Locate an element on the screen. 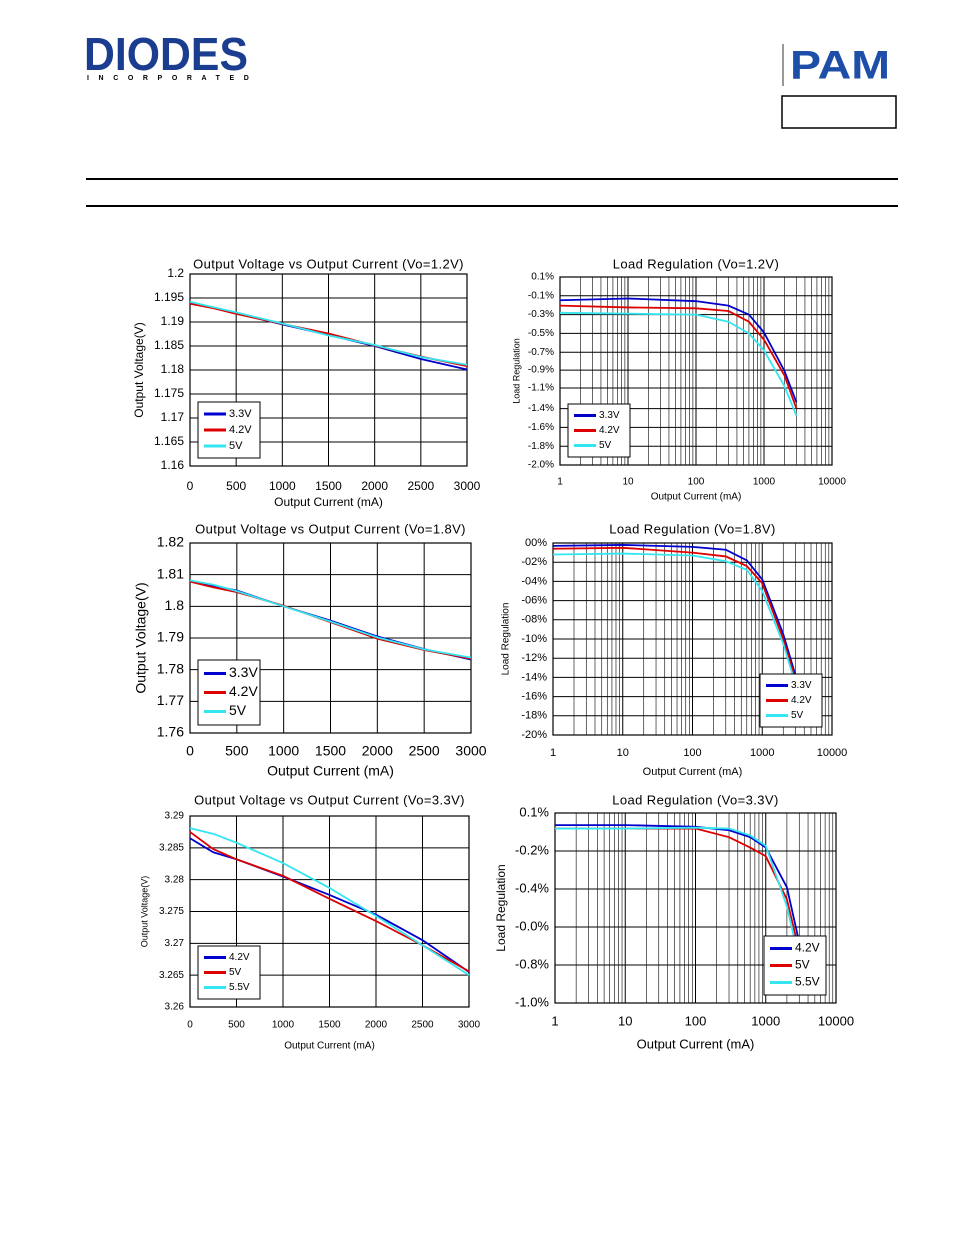 The width and height of the screenshot is (954, 1235). y-tick-label: 00% is located at coordinates (536, 543).